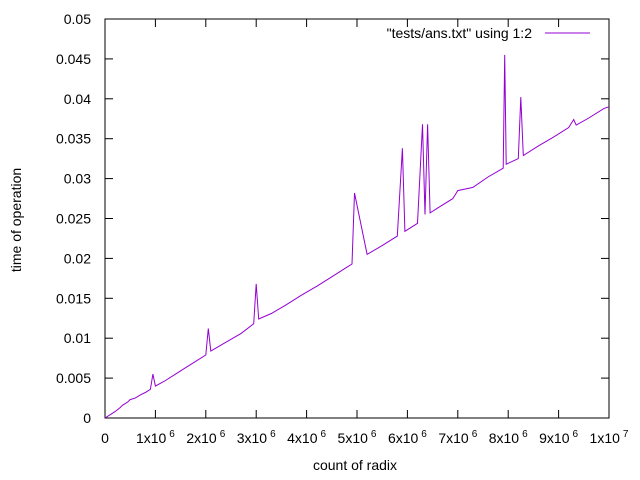  Describe the element at coordinates (77, 19) in the screenshot. I see `y-tick-label: 0.05` at that location.